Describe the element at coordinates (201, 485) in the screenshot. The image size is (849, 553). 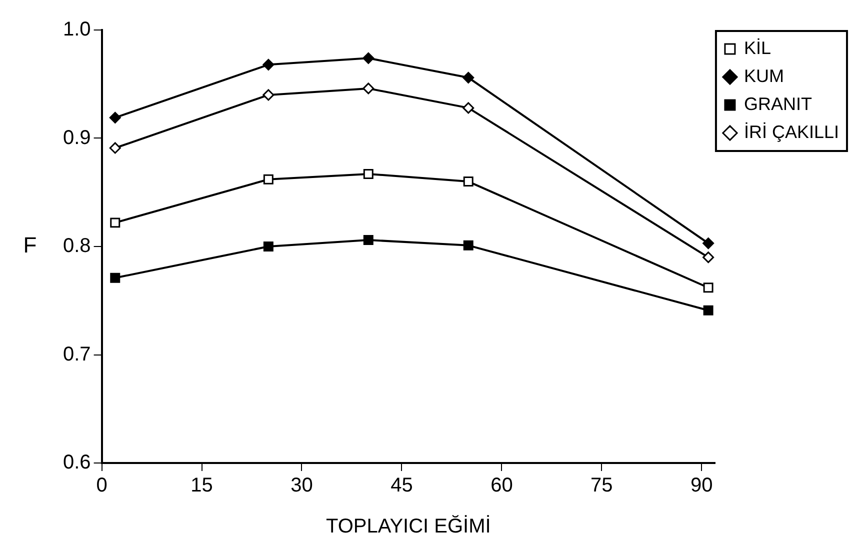
I see `x-tick-label: 15` at that location.